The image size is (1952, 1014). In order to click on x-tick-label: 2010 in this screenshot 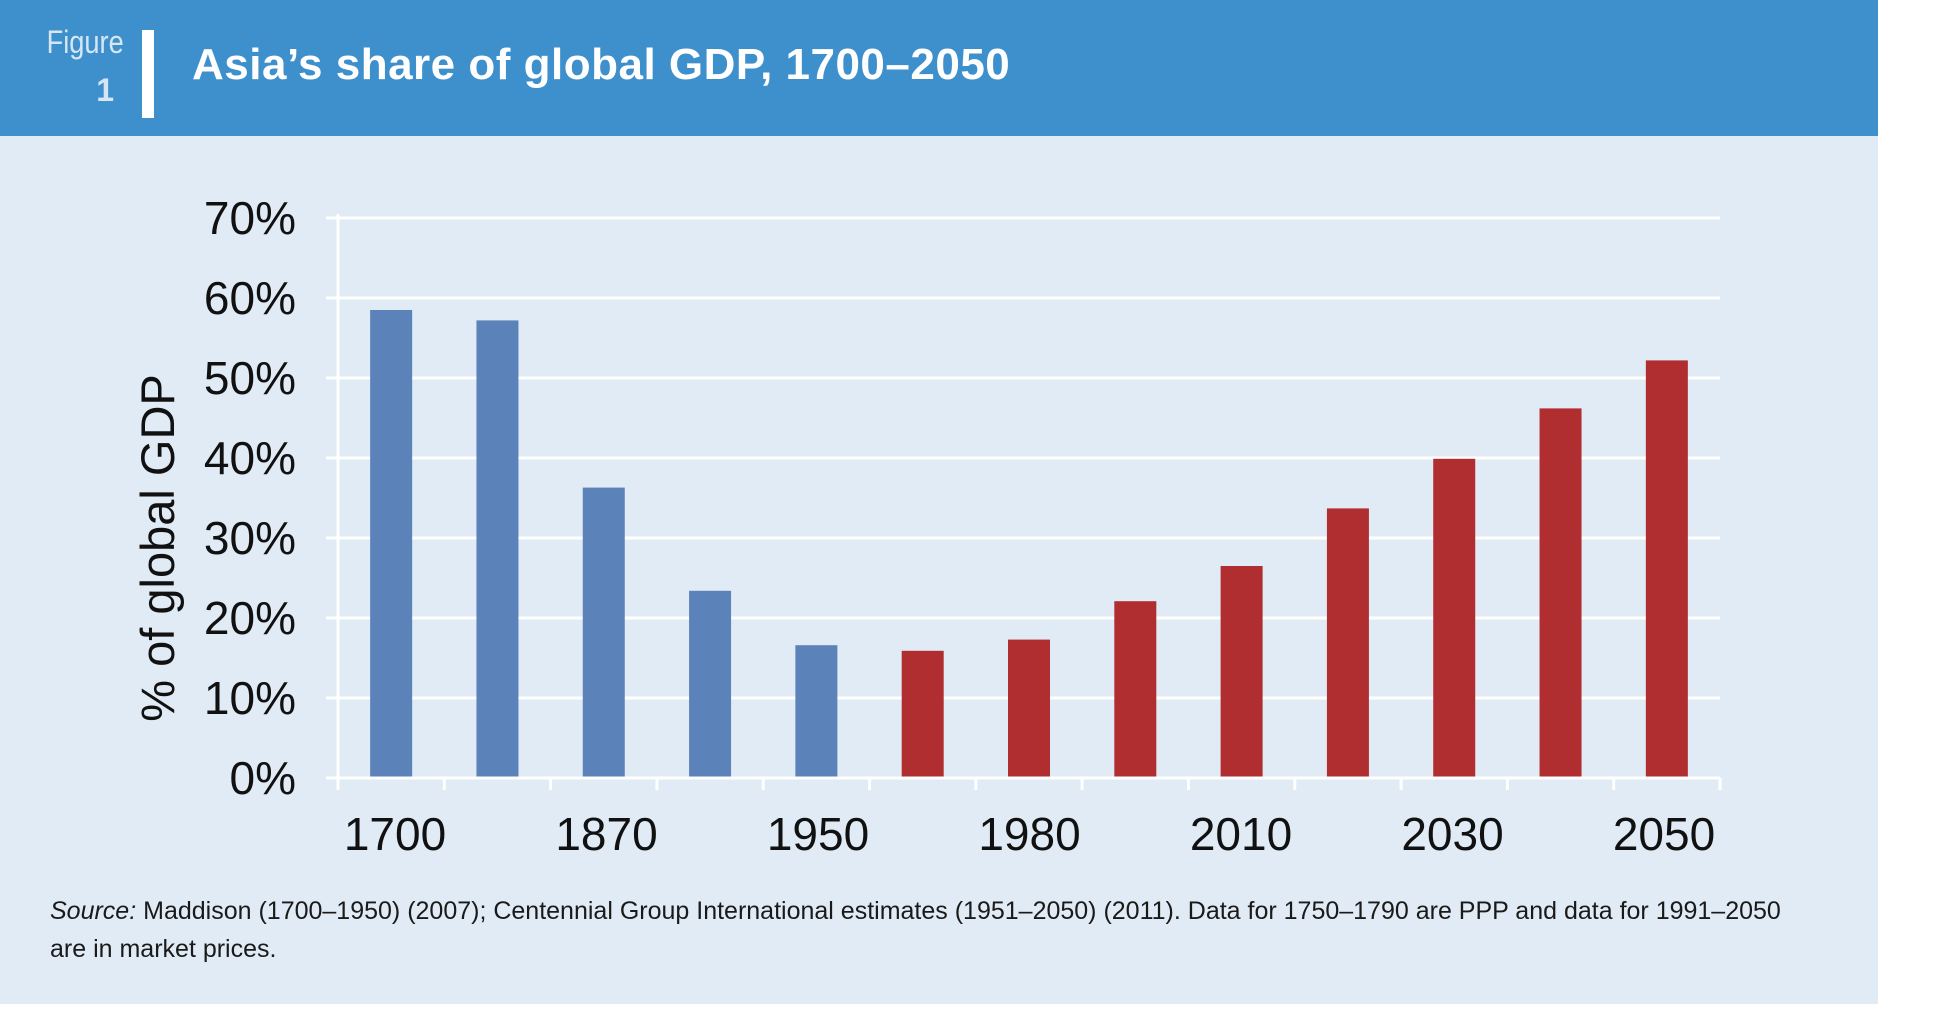, I will do `click(1241, 834)`.